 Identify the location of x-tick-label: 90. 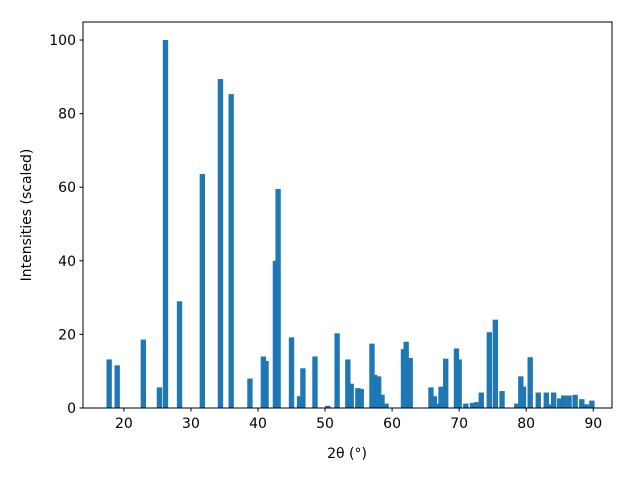
(593, 424).